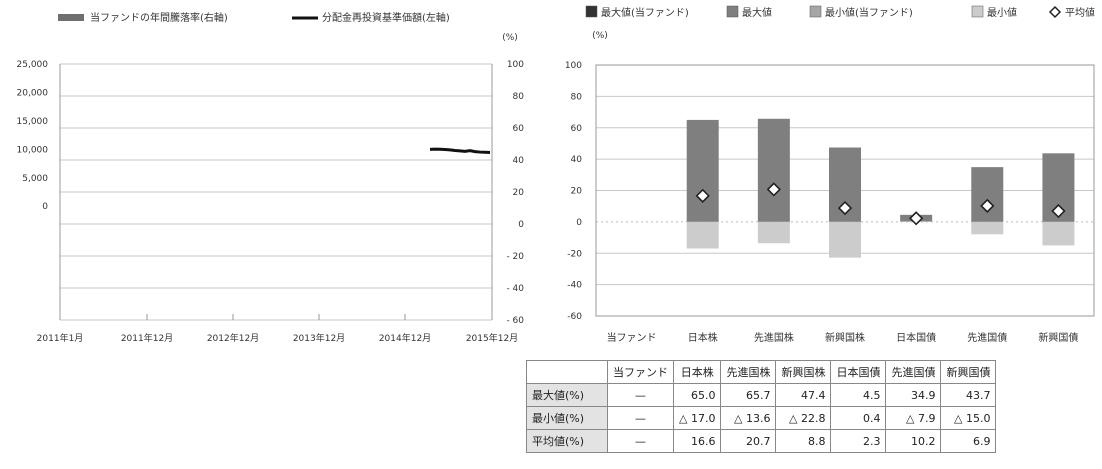 Image resolution: width=1102 pixels, height=469 pixels. What do you see at coordinates (968, 372) in the screenshot?
I see `table-header-cell: 新興国債` at bounding box center [968, 372].